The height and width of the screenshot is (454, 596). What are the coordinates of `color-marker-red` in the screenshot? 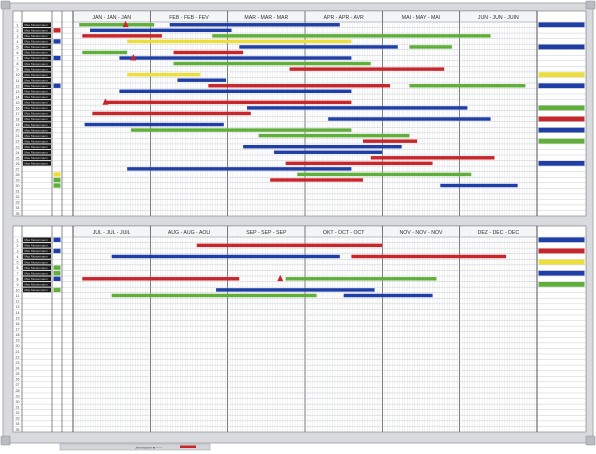 It's located at (57, 30).